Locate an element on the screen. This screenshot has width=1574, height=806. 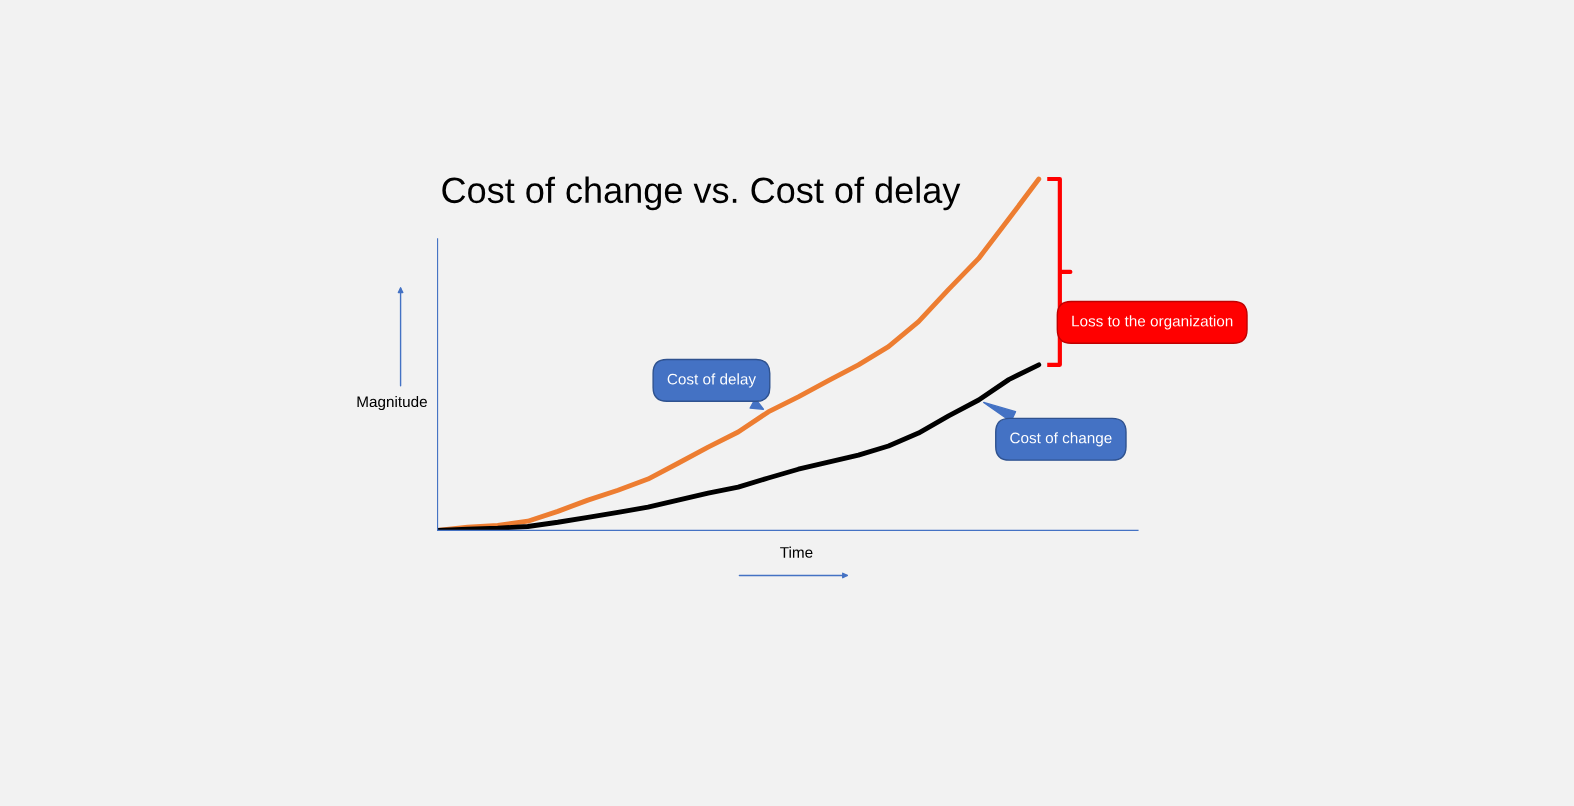
y-axis-title: Magnitude is located at coordinates (392, 403).